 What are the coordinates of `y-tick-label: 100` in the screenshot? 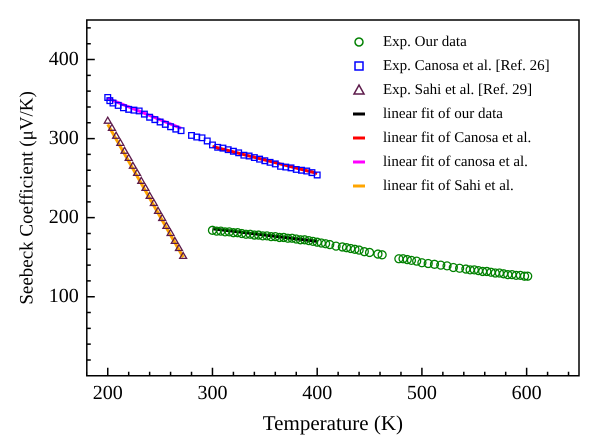 It's located at (63, 295).